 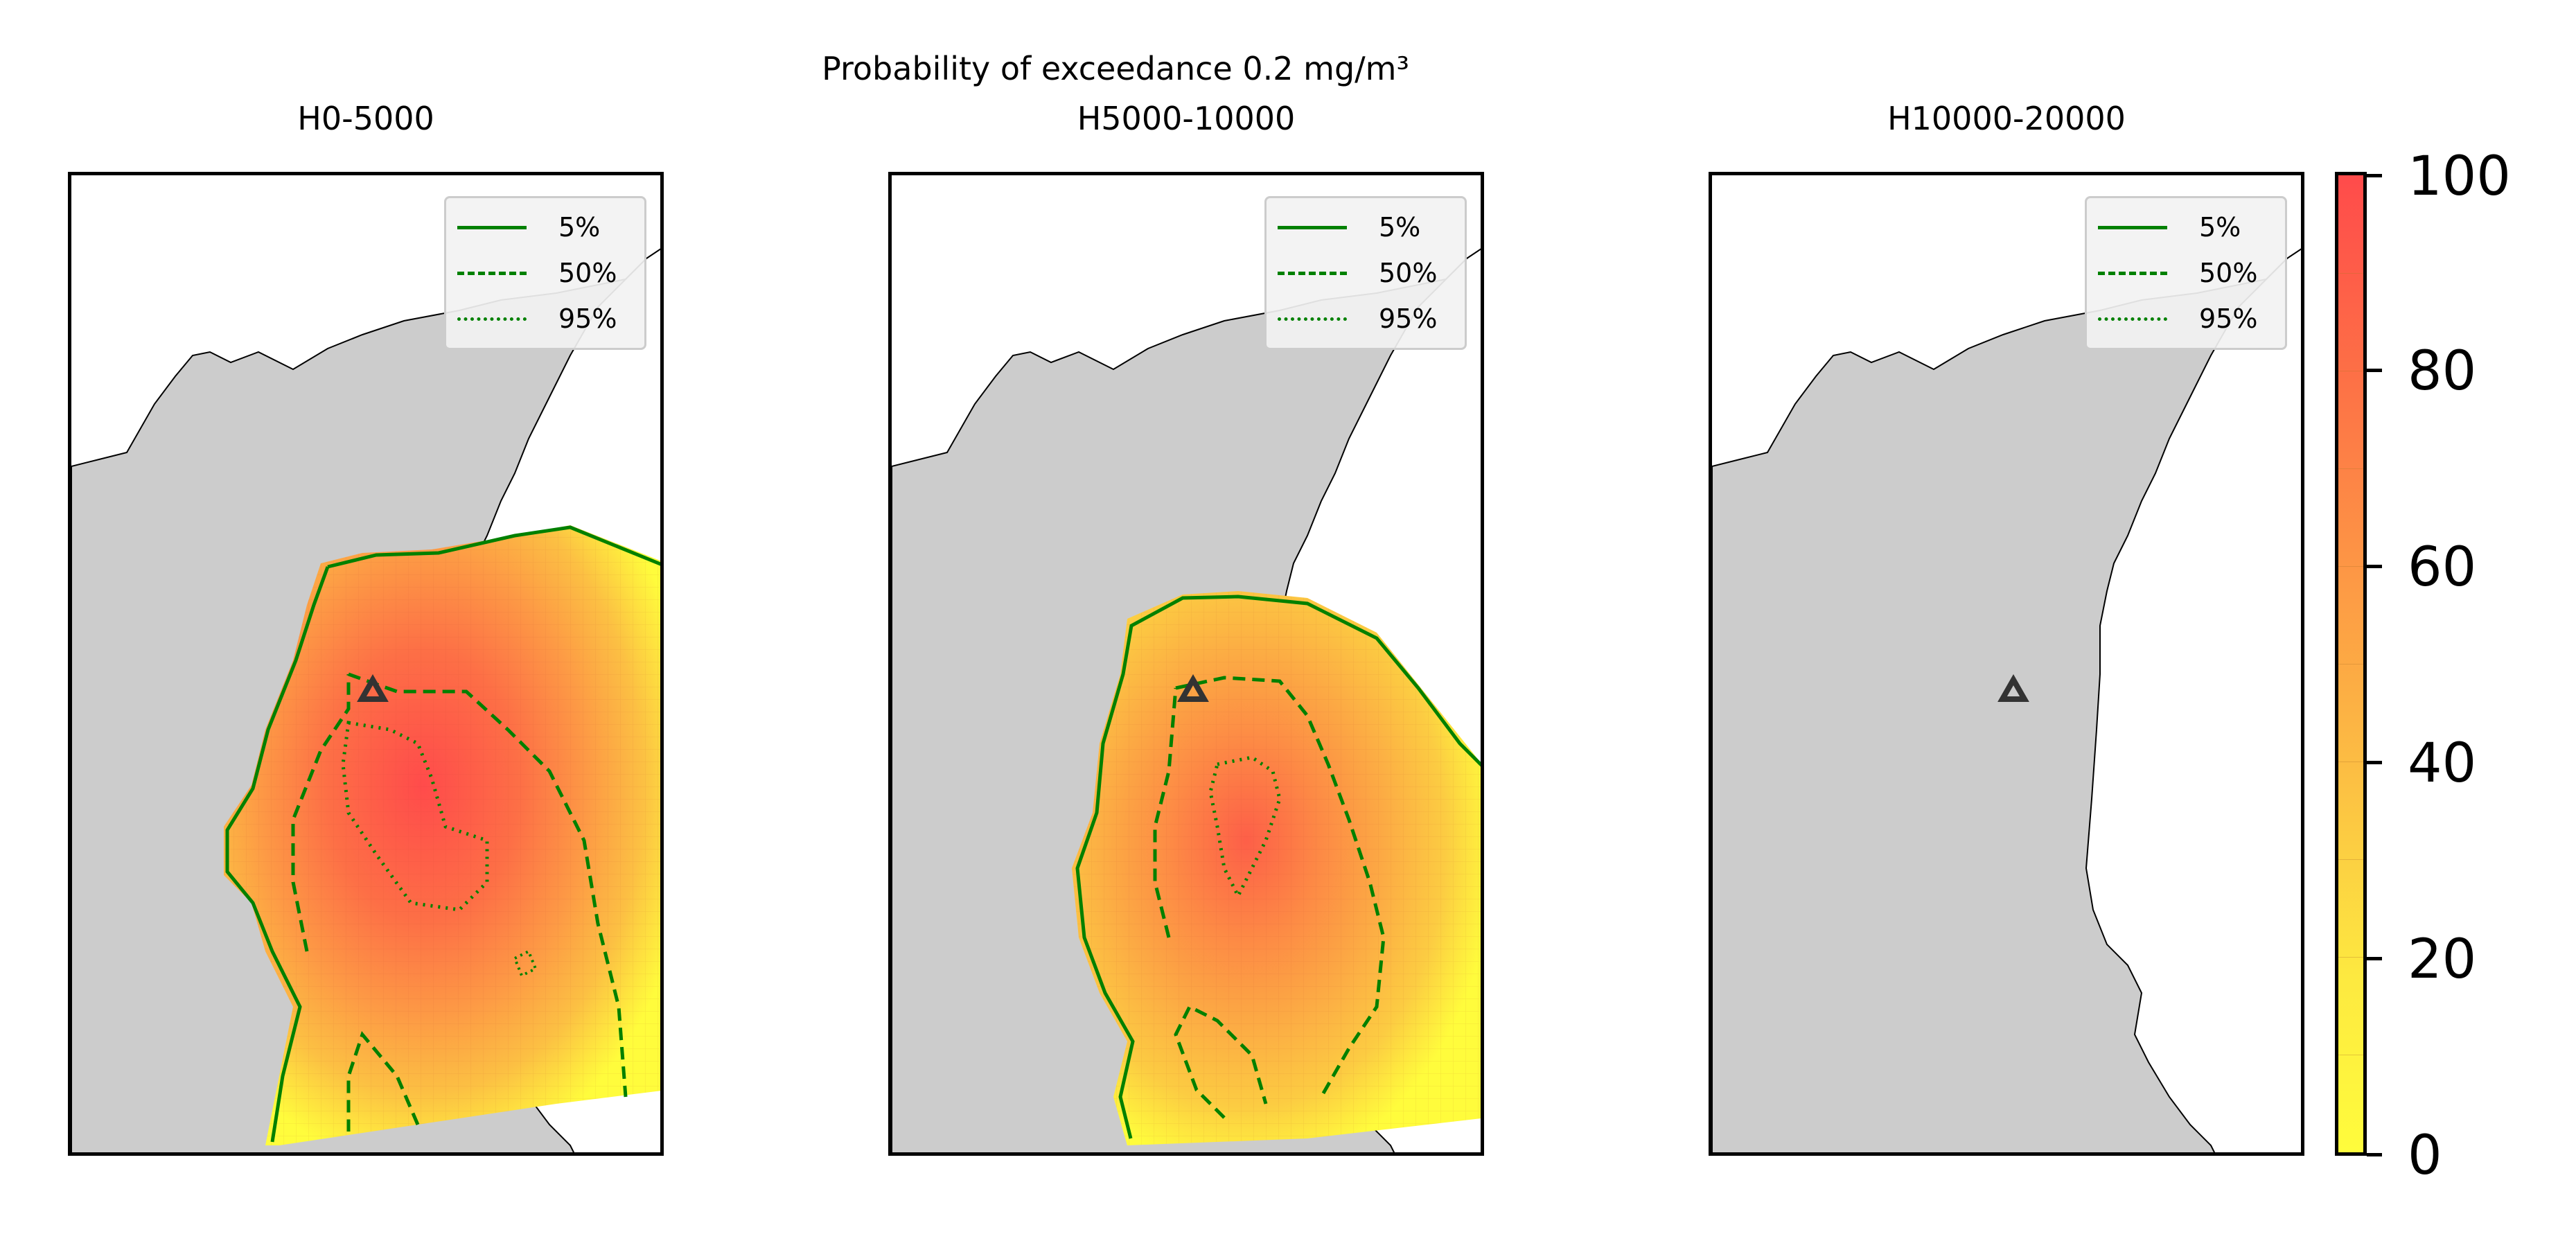 What do you see at coordinates (2442, 371) in the screenshot?
I see `colorbar-label-80: 80` at bounding box center [2442, 371].